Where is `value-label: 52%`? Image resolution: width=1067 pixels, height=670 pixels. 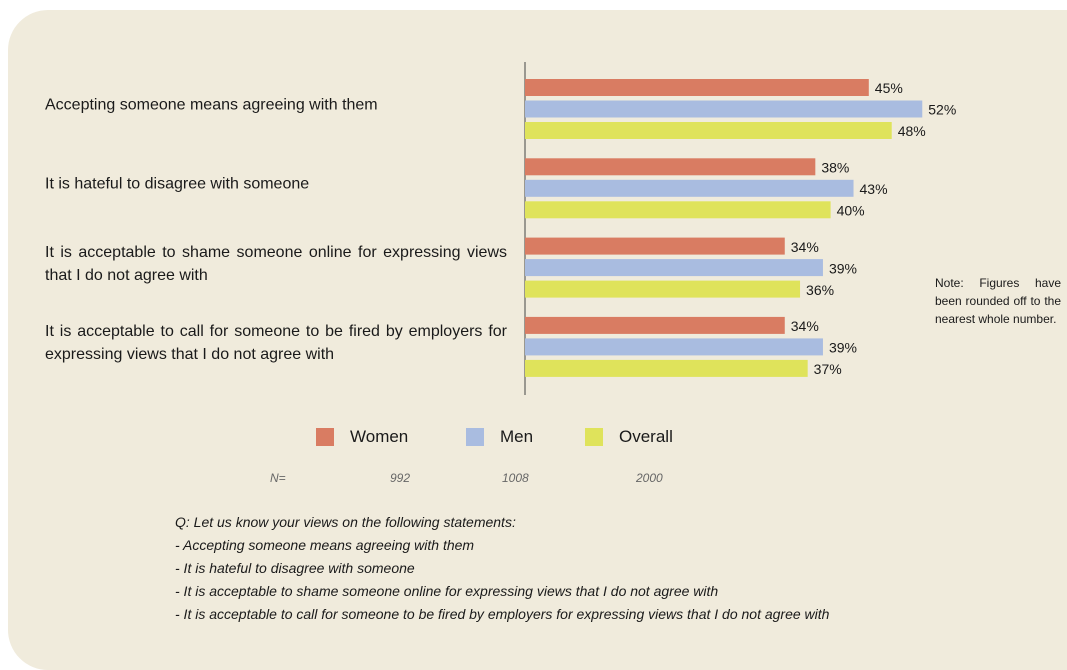 value-label: 52% is located at coordinates (942, 110).